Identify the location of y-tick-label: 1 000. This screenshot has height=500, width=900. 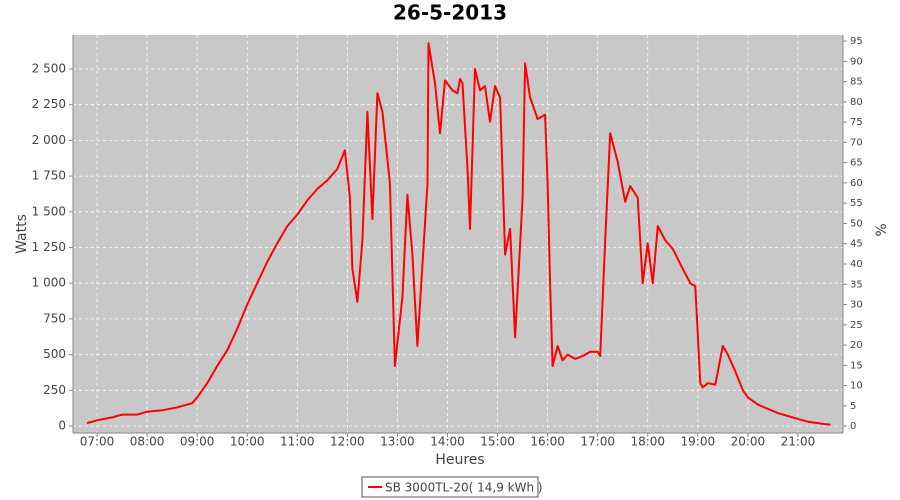
(49, 283).